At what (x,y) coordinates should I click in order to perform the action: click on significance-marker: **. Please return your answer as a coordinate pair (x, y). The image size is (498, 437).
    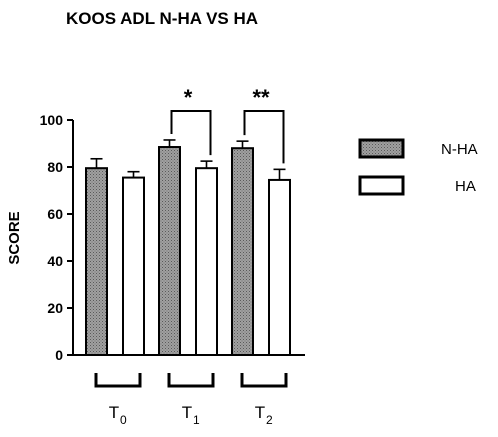
    Looking at the image, I should click on (261, 97).